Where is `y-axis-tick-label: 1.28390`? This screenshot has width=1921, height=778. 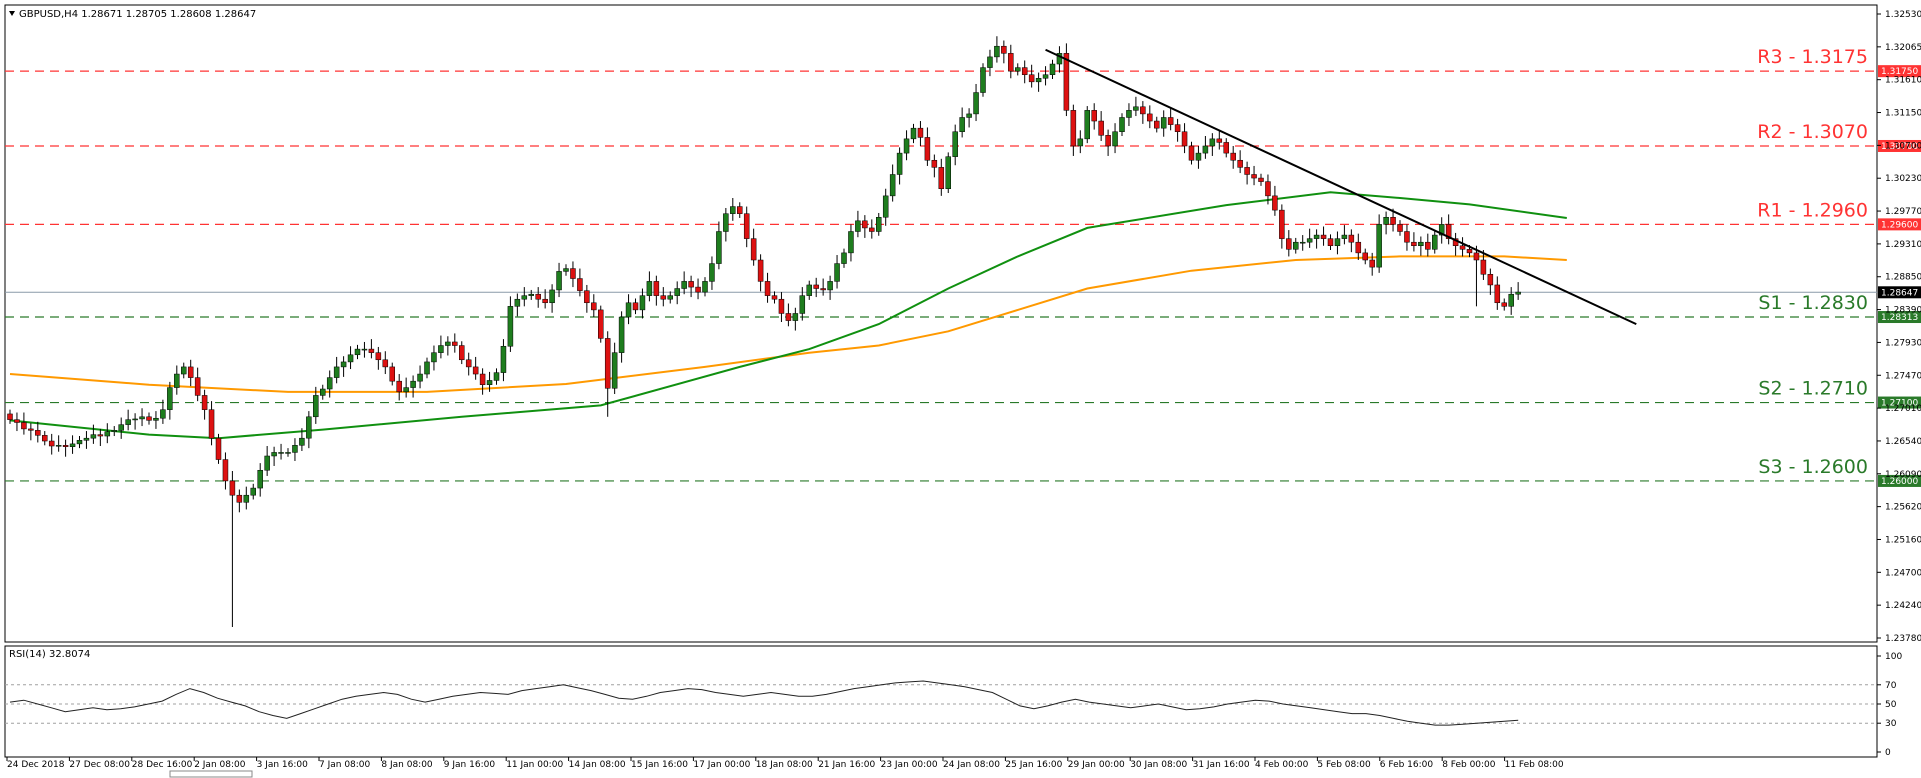 y-axis-tick-label: 1.28390 is located at coordinates (1903, 311).